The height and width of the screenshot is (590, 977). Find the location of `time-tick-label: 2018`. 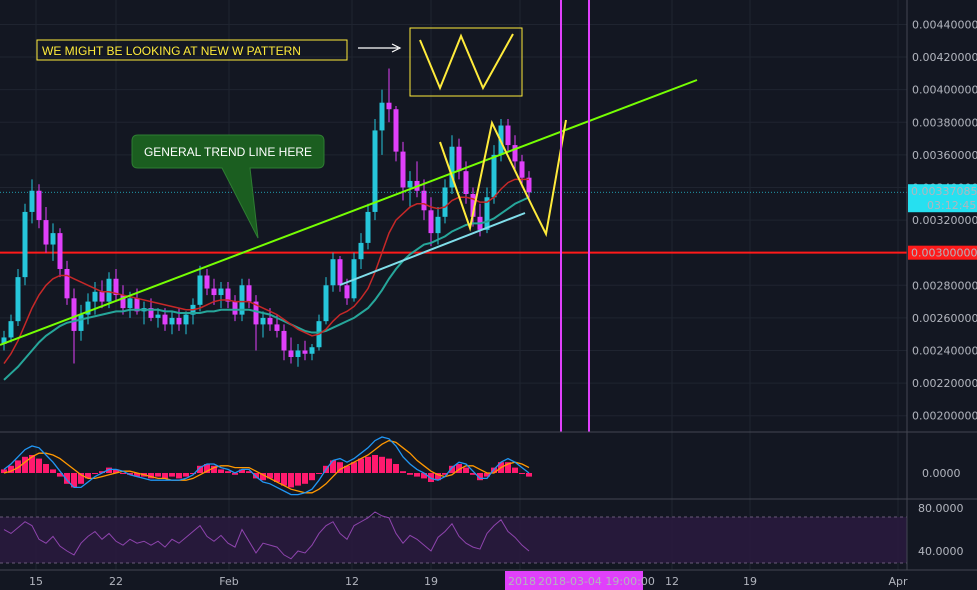

time-tick-label: 2018 is located at coordinates (522, 581).